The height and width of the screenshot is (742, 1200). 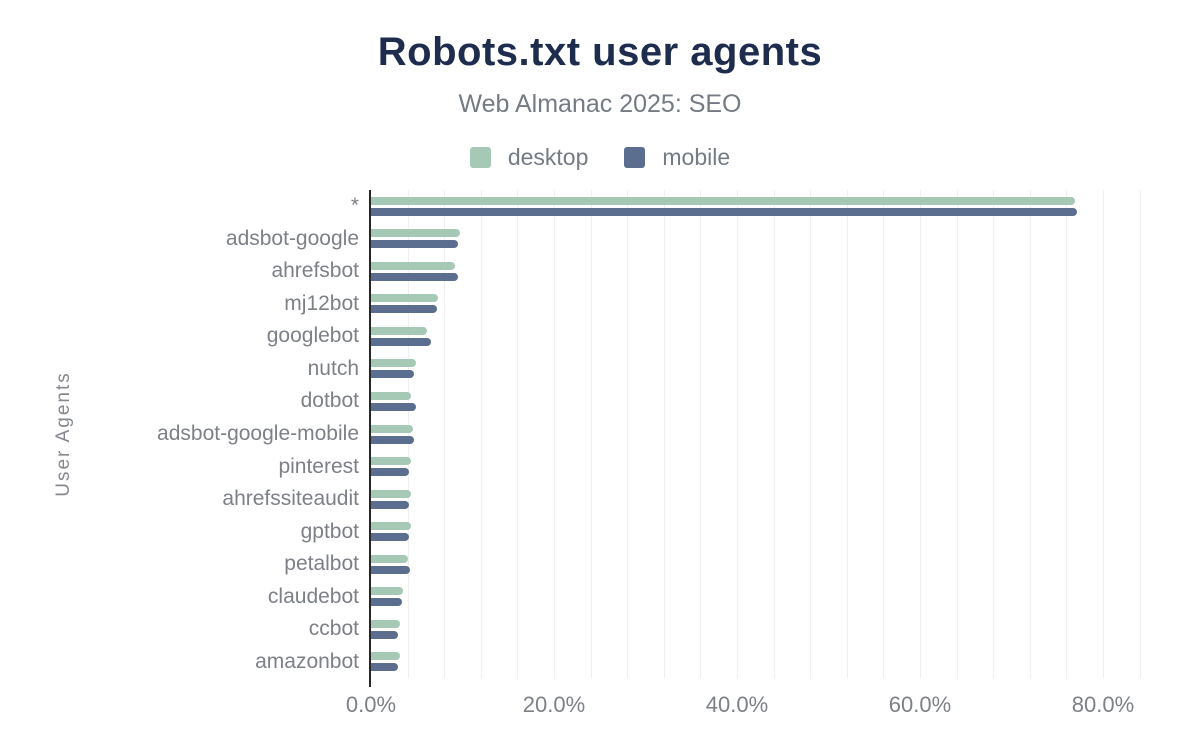 I want to click on bar-desktop-pinterest, so click(x=391, y=461).